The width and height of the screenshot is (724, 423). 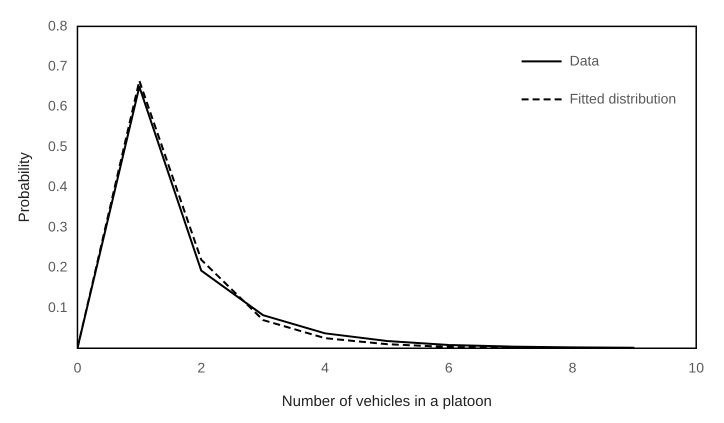 I want to click on legend-label: Fitted distribution, so click(x=623, y=98).